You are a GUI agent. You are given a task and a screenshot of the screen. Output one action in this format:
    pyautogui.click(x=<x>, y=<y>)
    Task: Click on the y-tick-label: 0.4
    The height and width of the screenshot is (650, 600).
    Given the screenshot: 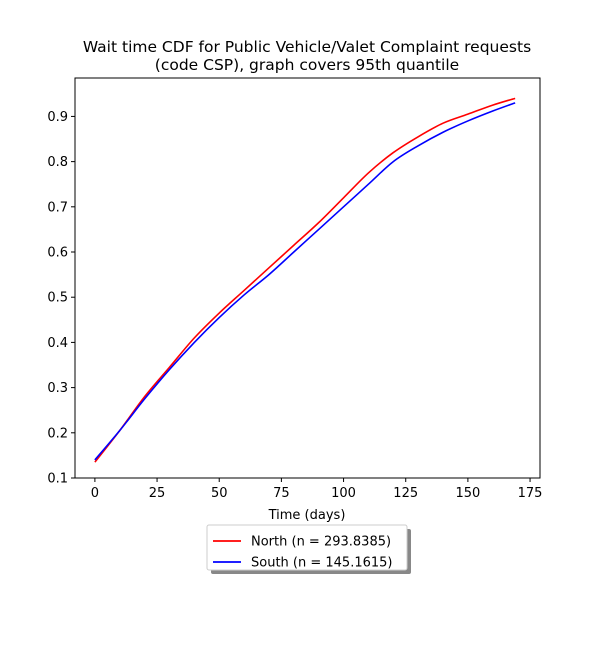 What is the action you would take?
    pyautogui.click(x=57, y=343)
    